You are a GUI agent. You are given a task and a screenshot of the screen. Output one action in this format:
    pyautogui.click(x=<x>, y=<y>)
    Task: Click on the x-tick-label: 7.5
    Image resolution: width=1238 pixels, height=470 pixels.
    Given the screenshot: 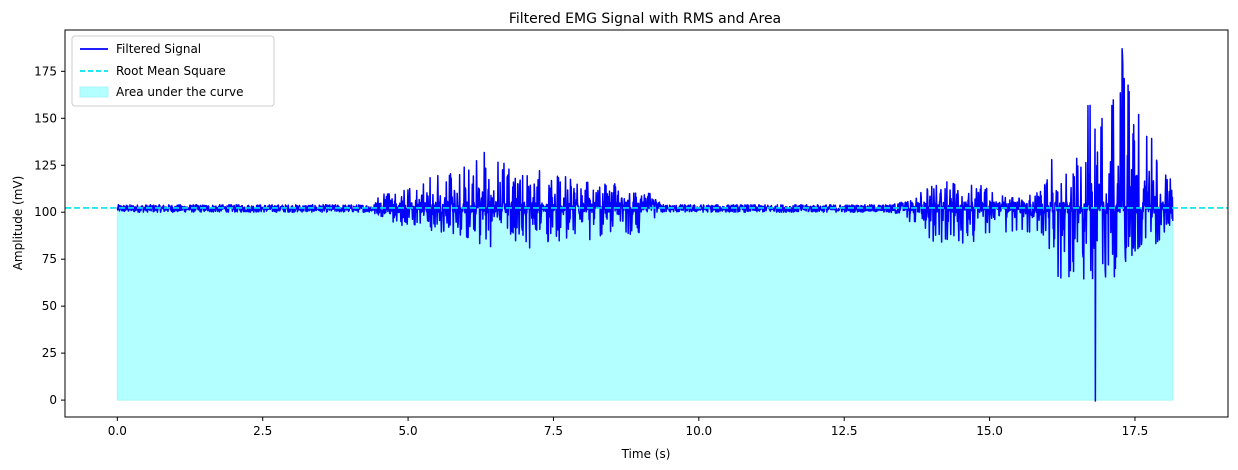 What is the action you would take?
    pyautogui.click(x=553, y=431)
    